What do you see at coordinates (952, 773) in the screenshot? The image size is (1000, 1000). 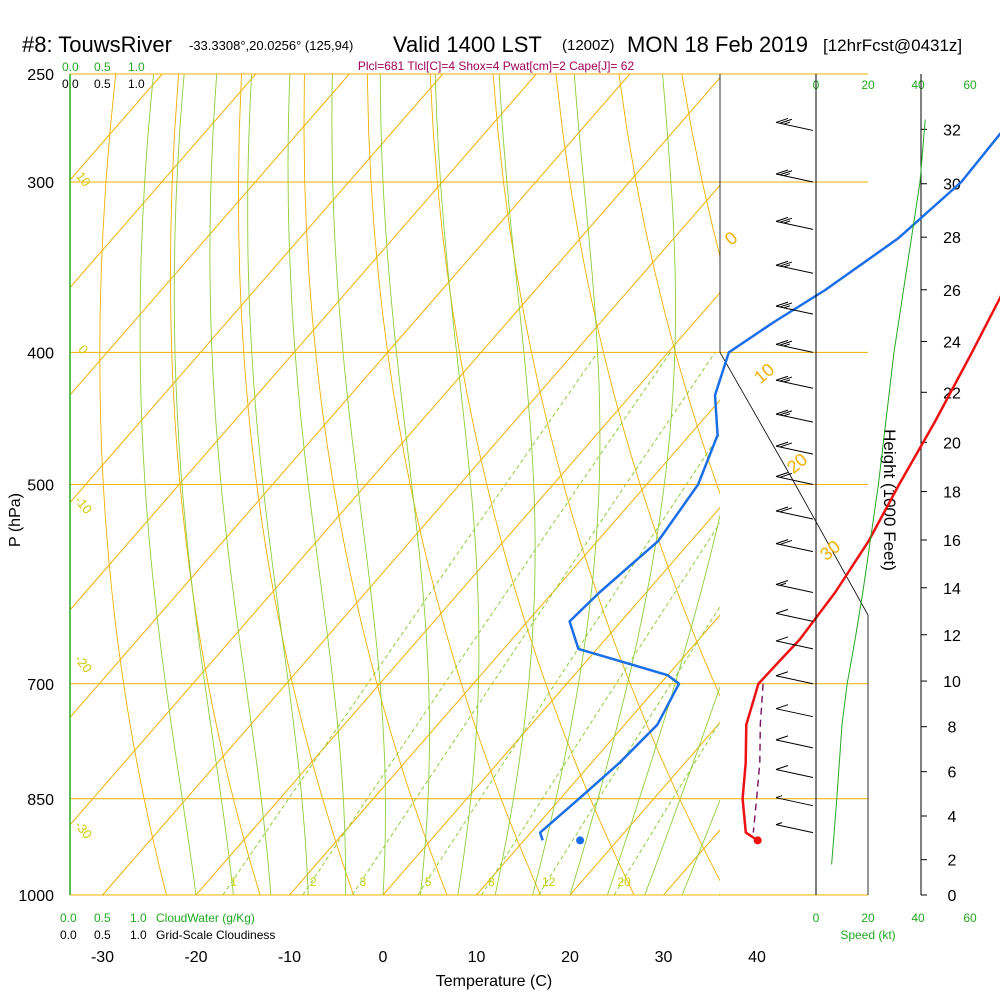 I see `height-tick-label: 6` at bounding box center [952, 773].